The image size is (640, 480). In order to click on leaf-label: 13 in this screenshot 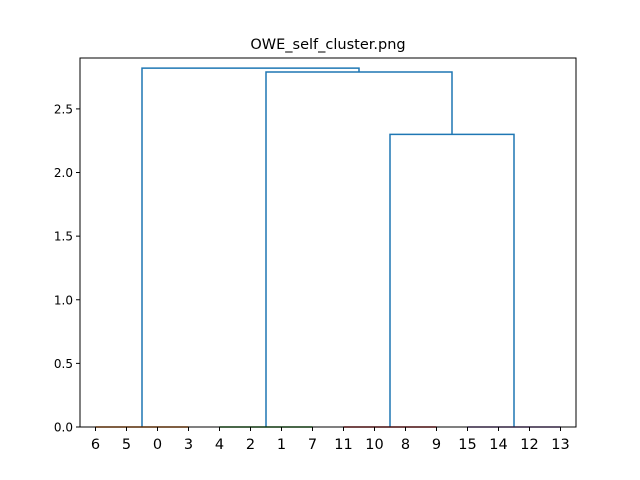, I will do `click(560, 445)`.